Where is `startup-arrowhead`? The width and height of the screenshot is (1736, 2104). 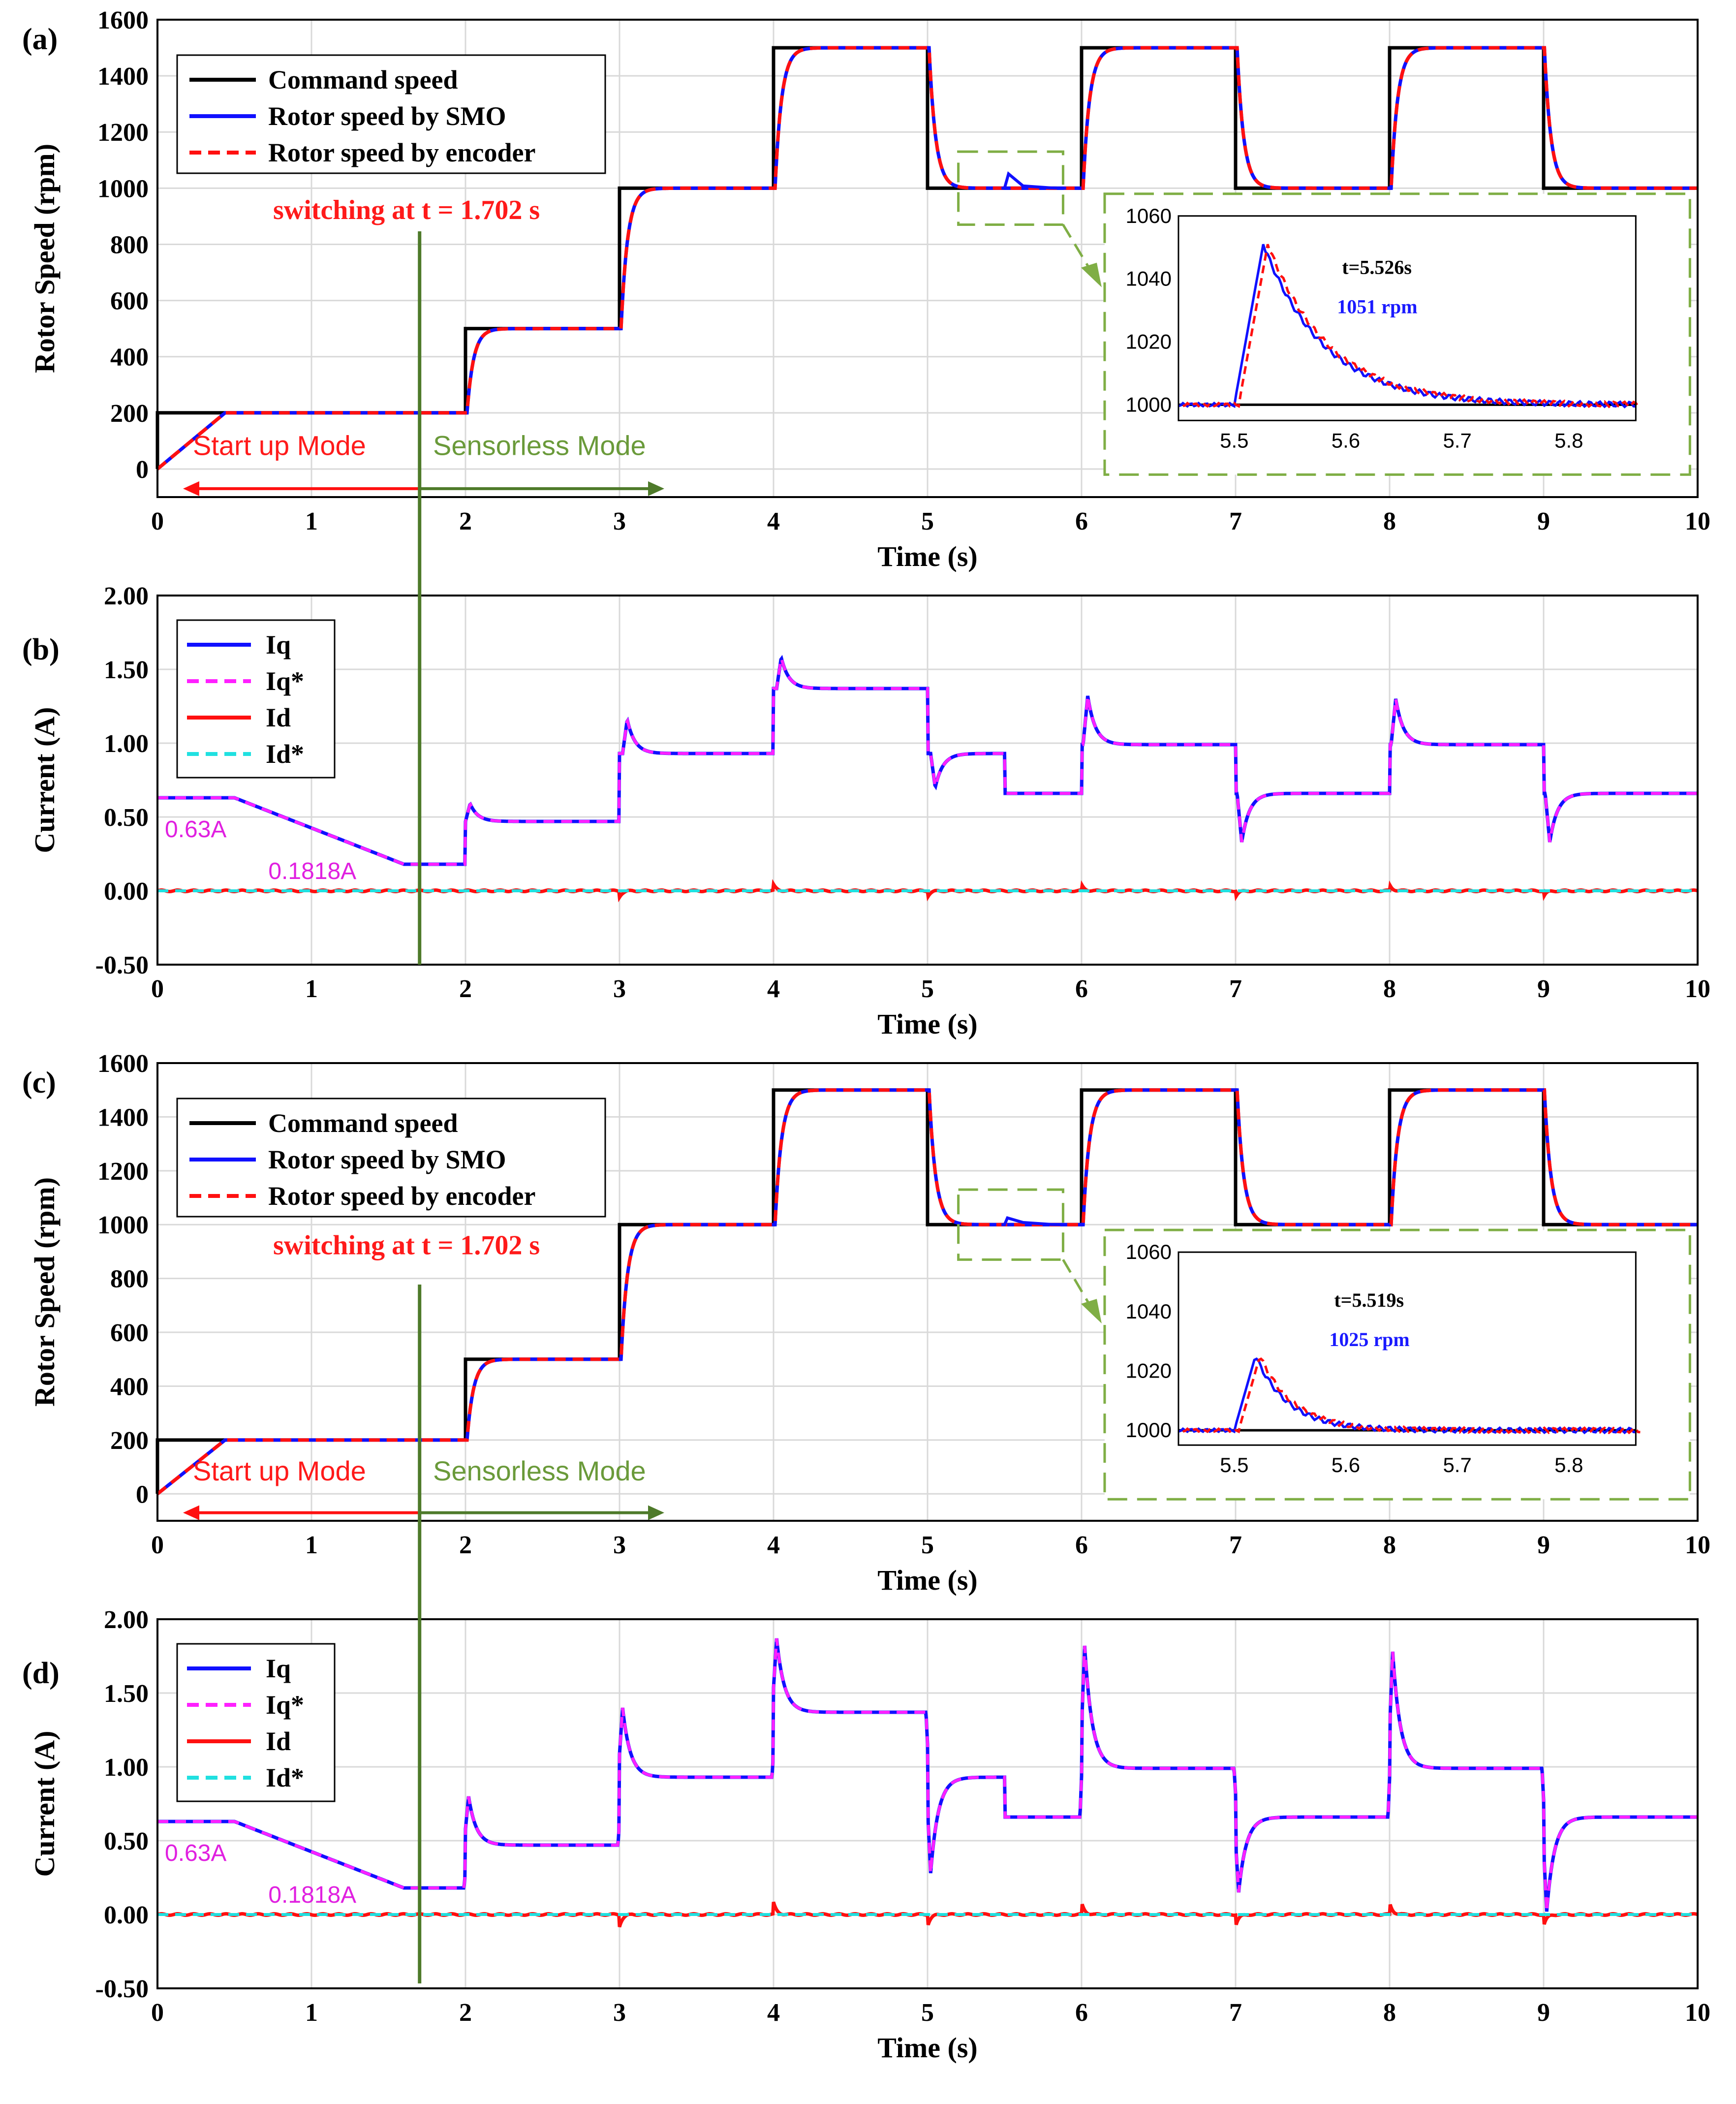
startup-arrowhead is located at coordinates (191, 1512).